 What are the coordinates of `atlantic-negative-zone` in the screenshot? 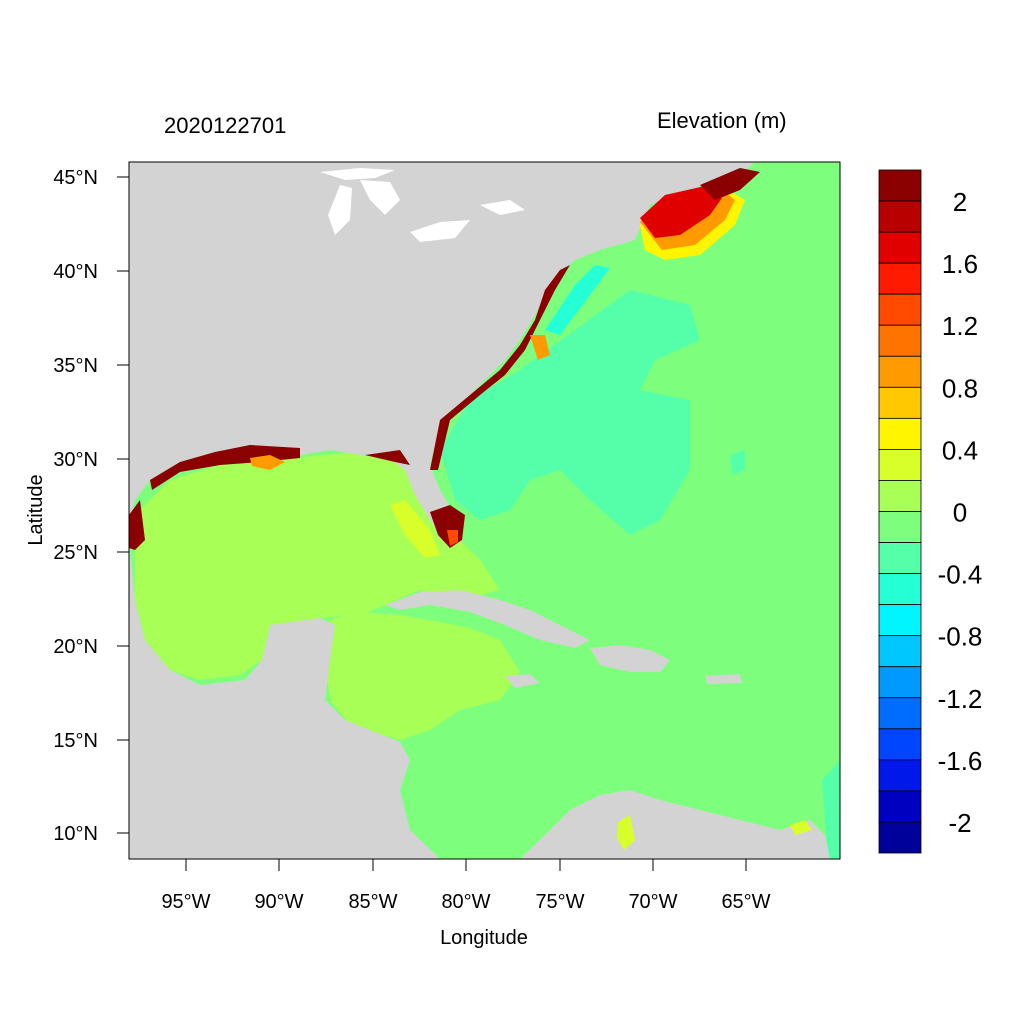 It's located at (570, 412).